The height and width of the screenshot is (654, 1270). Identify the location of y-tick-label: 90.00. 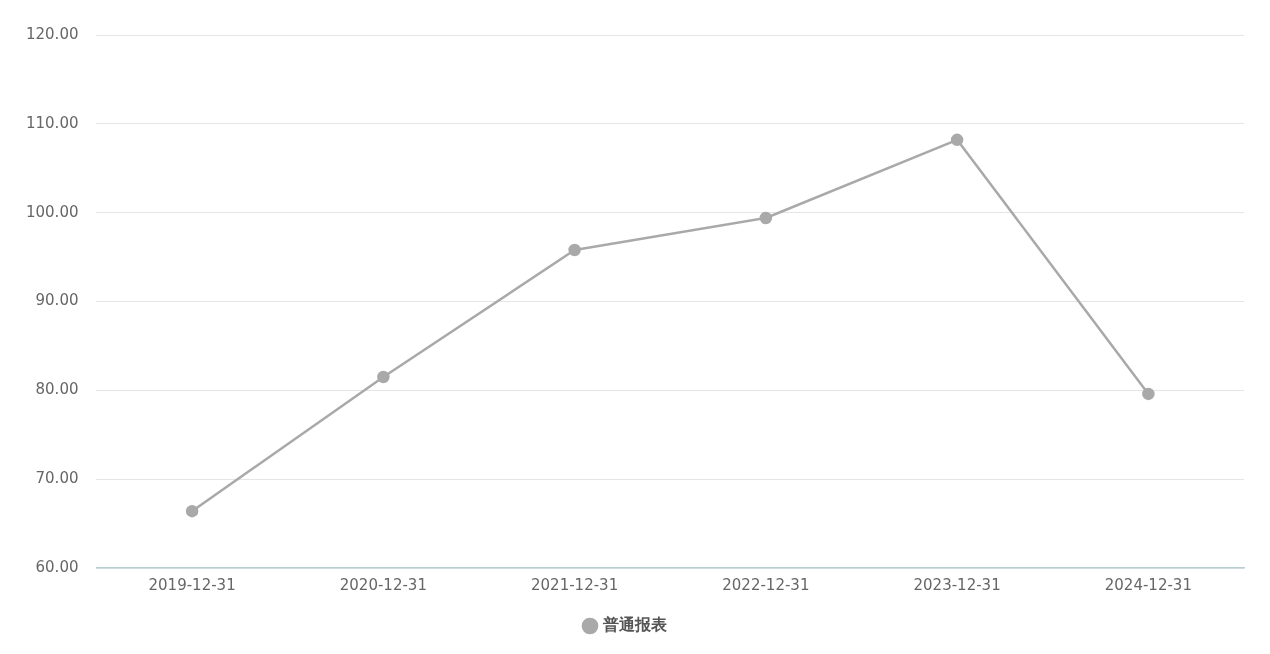
(57, 300).